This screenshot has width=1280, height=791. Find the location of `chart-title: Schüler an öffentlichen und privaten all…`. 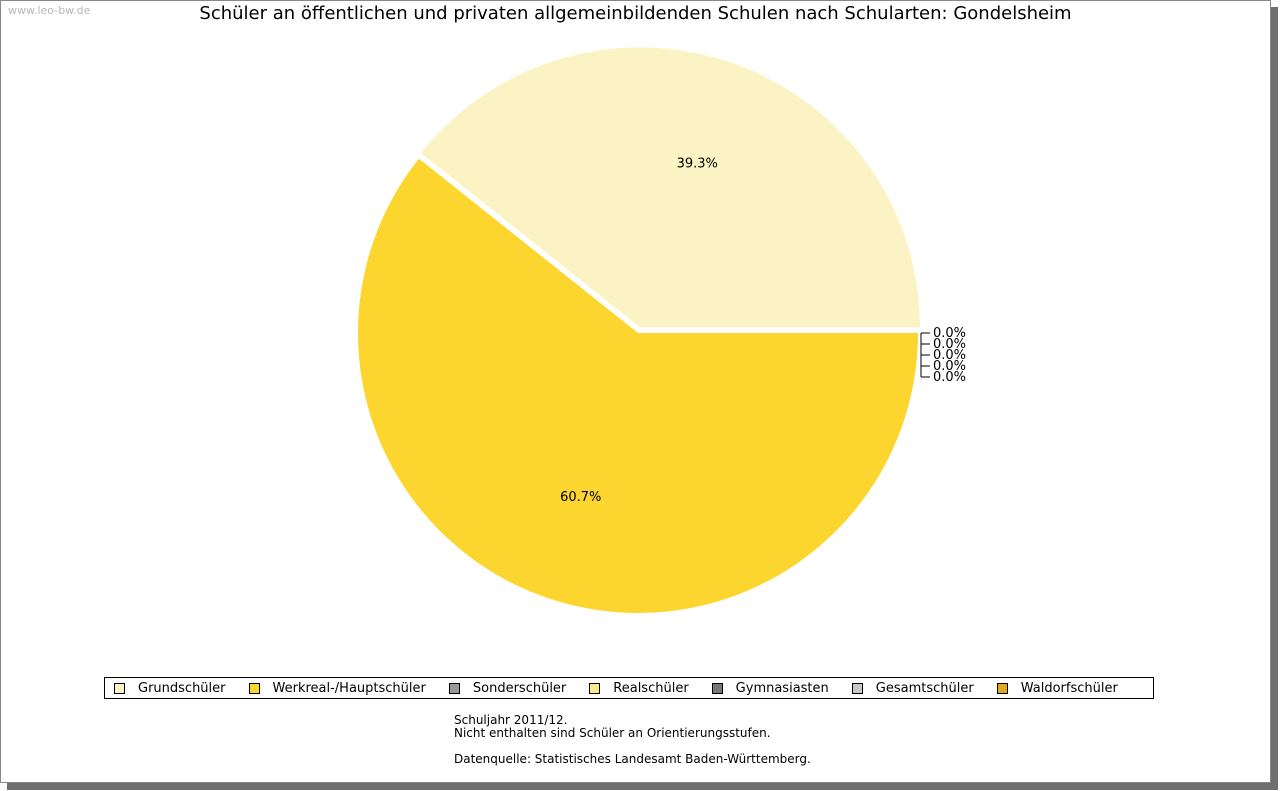

chart-title: Schüler an öffentlichen und privaten all… is located at coordinates (635, 13).